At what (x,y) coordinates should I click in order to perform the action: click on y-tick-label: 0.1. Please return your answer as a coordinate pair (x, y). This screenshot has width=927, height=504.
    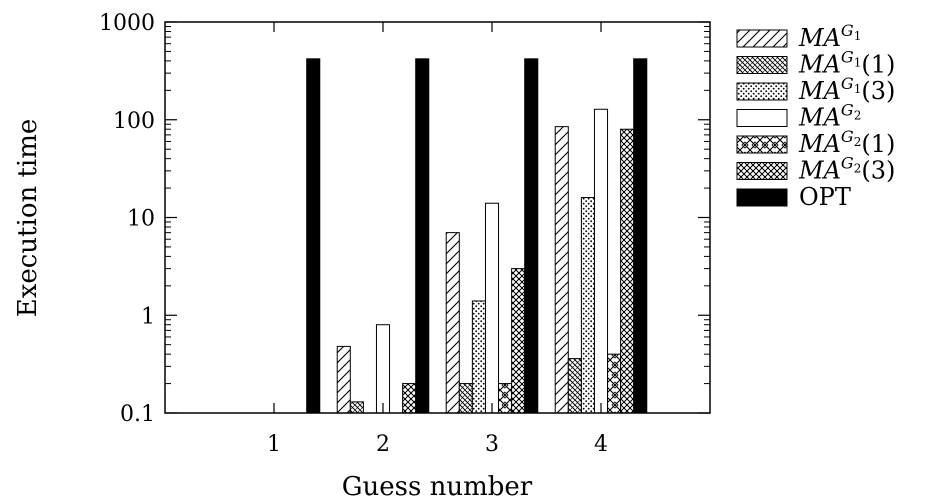
    Looking at the image, I should click on (137, 414).